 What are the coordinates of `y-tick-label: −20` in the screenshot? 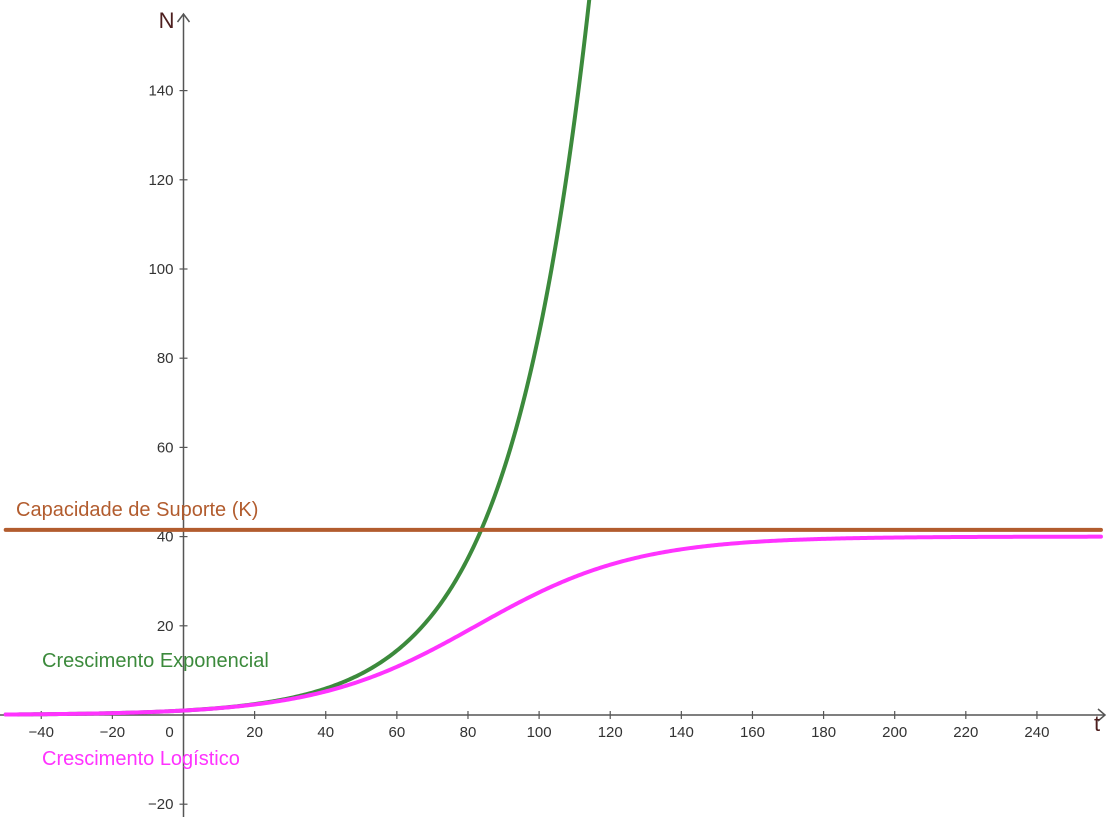 It's located at (160, 804).